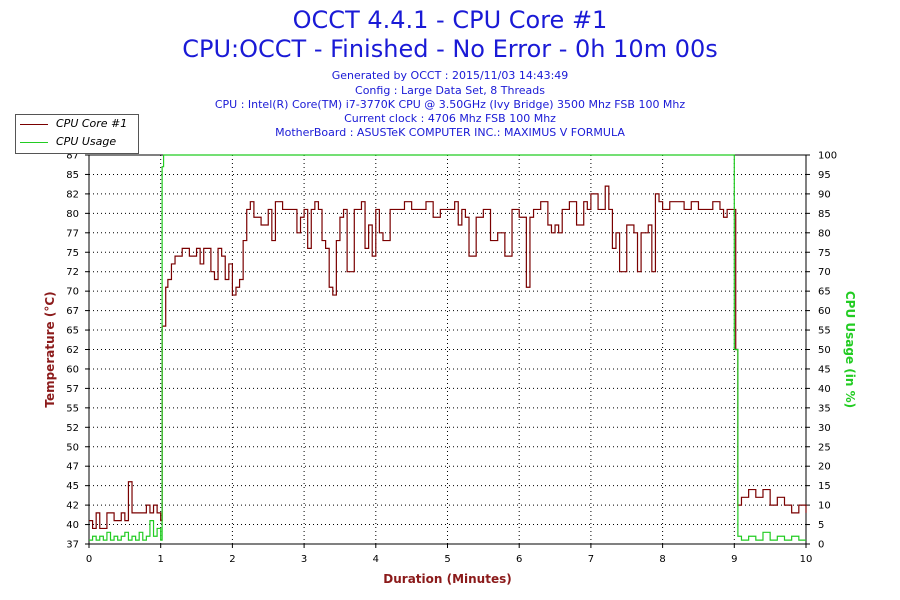 This screenshot has width=900, height=600. What do you see at coordinates (662, 559) in the screenshot?
I see `x-tick-label: 8` at bounding box center [662, 559].